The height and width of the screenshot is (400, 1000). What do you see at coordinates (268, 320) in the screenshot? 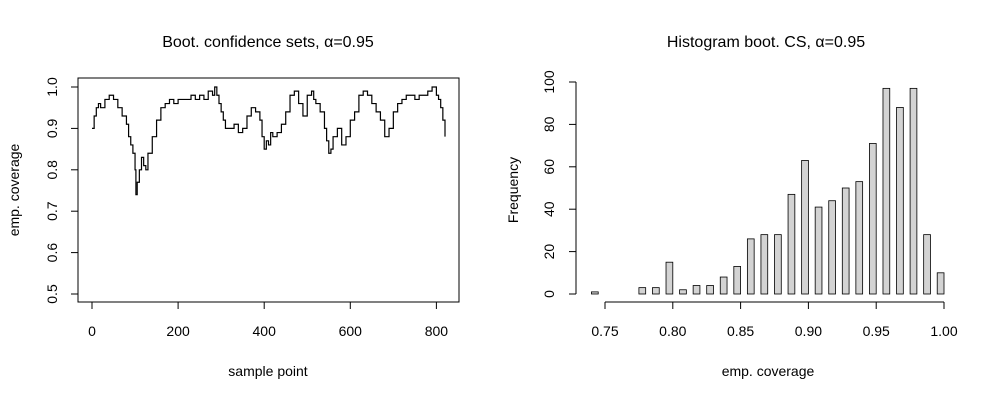
I see `line-chart-x-axis: 0 200 400 600 800` at bounding box center [268, 320].